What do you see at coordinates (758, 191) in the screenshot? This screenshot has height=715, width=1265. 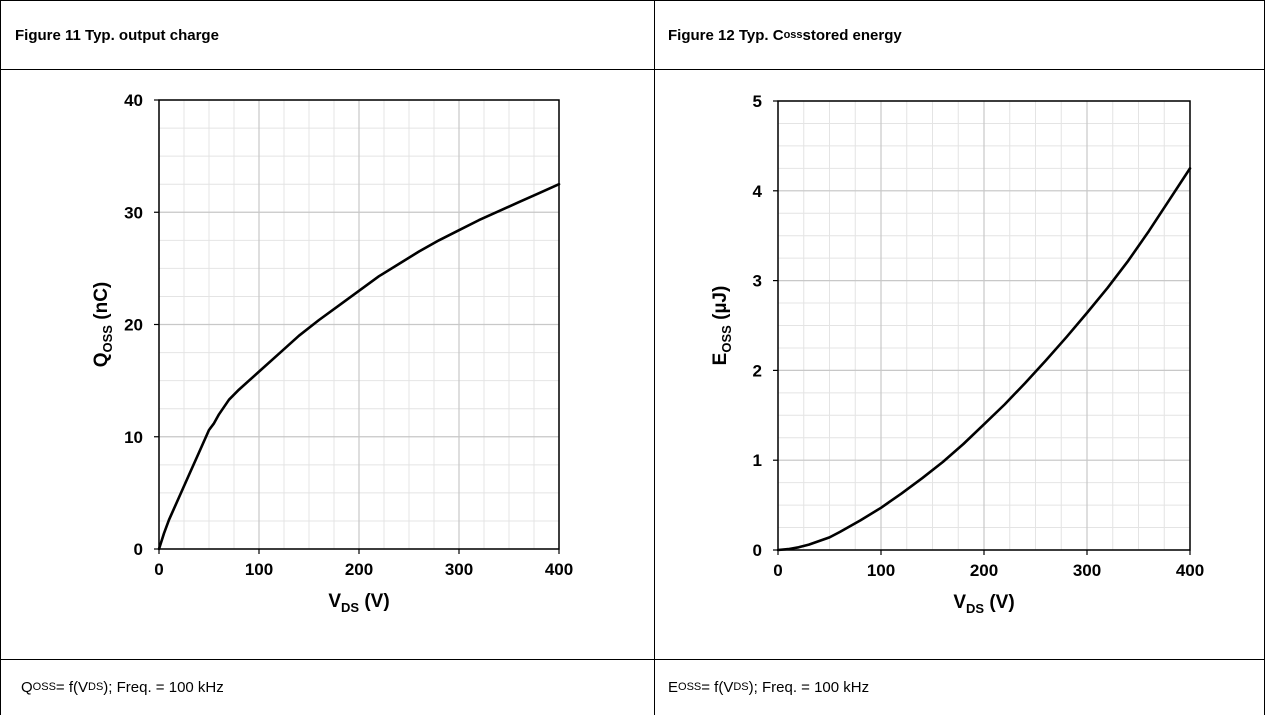 I see `y-tick-label: 4` at bounding box center [758, 191].